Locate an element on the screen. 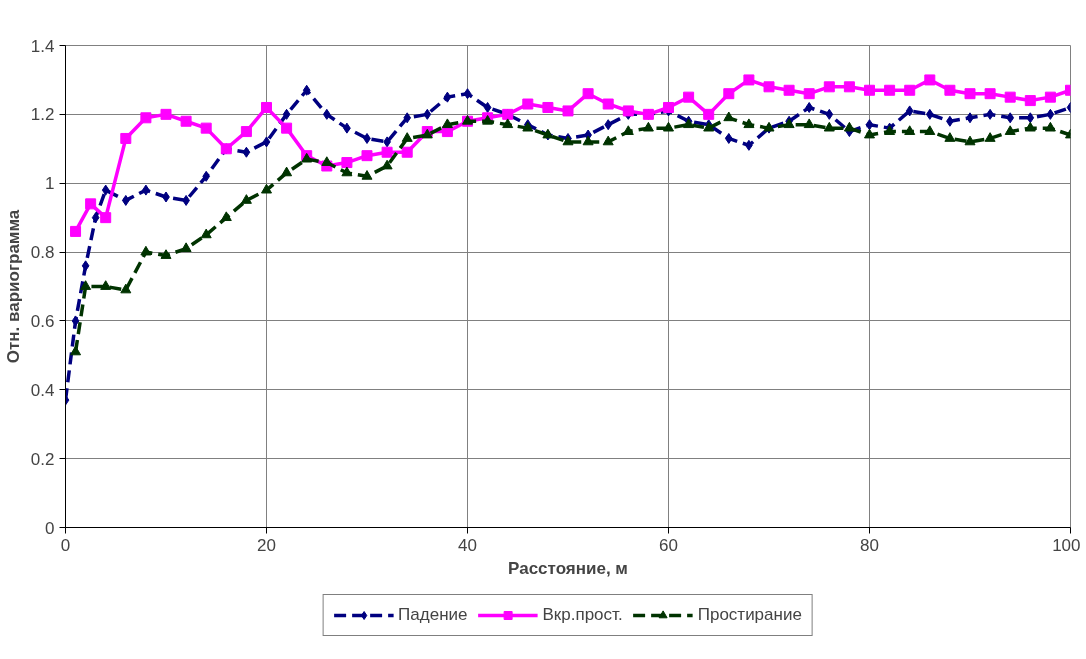 Image resolution: width=1086 pixels, height=659 pixels. y-tick-label: 1.2 is located at coordinates (42, 115).